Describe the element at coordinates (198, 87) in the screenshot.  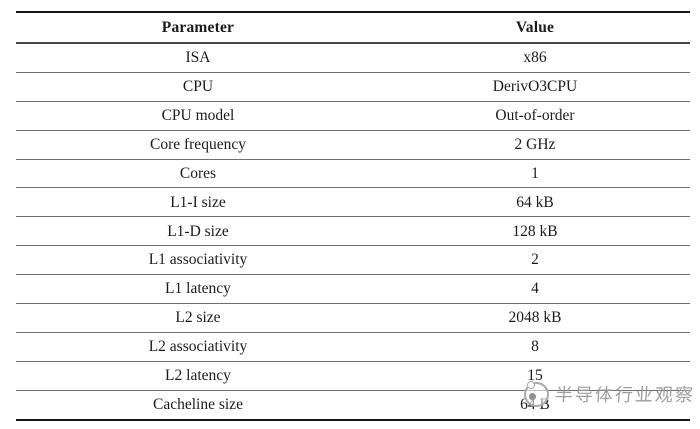
I see `parameter-cell: CPU` at that location.